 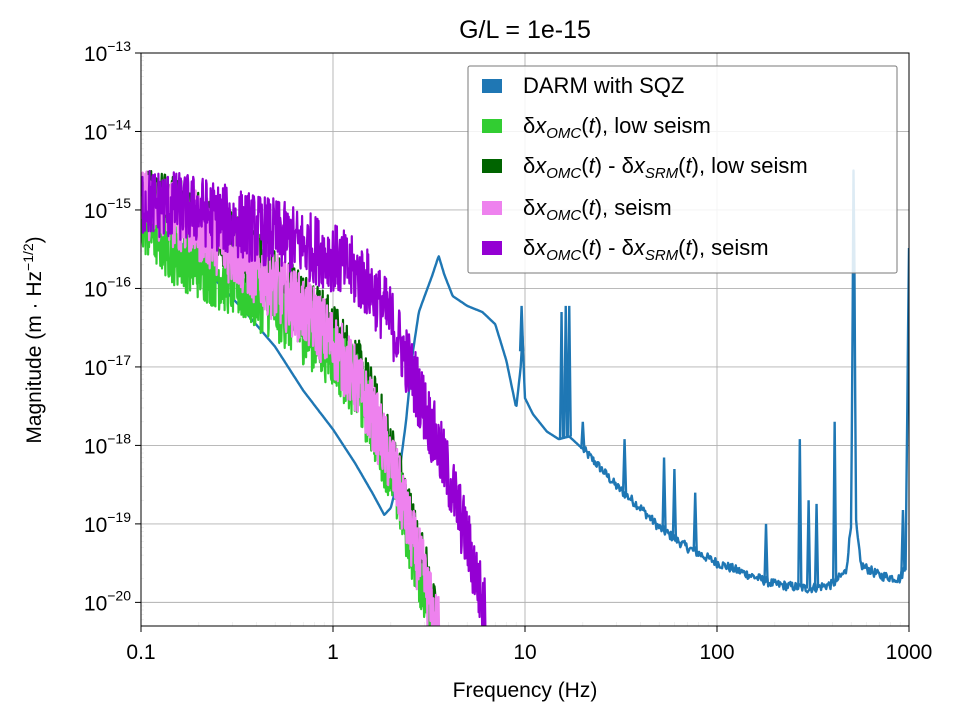 What do you see at coordinates (107, 444) in the screenshot?
I see `y-tick-label: 10−18` at bounding box center [107, 444].